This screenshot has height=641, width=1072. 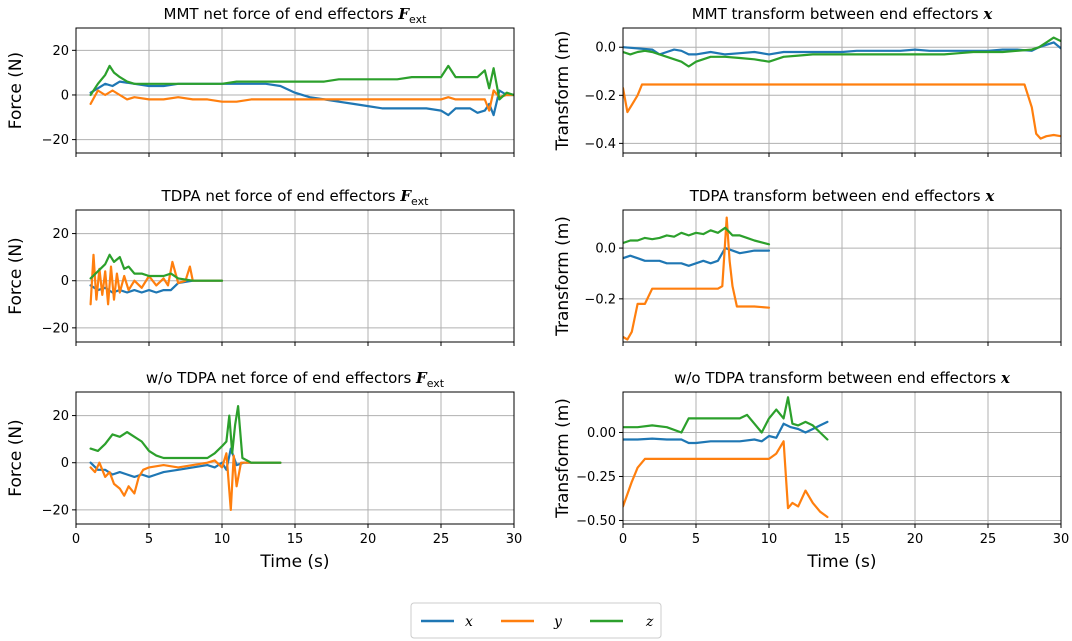 What do you see at coordinates (837, 378) in the screenshot?
I see `panel-title-text: w/o TDPA transform between end effectors` at bounding box center [837, 378].